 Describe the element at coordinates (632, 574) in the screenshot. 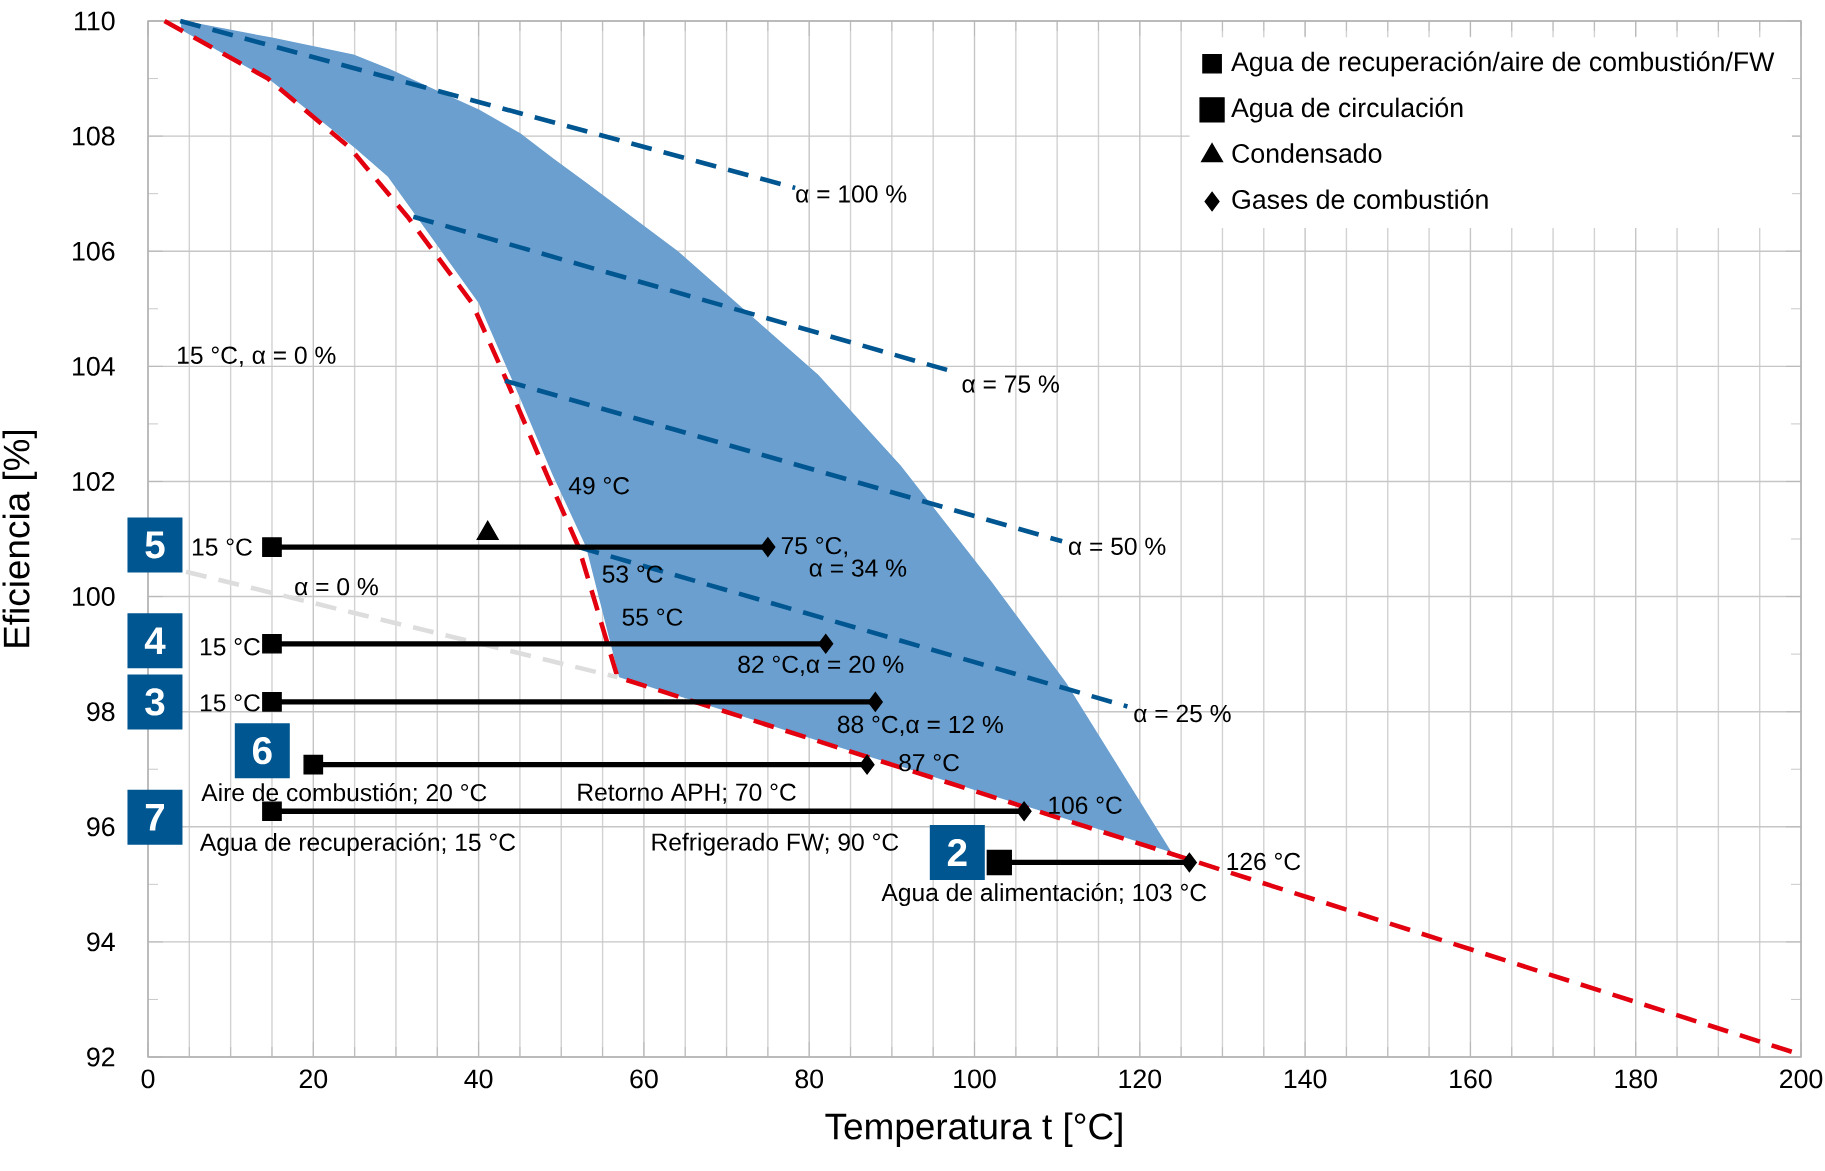

I see `annotation: 53 °C` at that location.